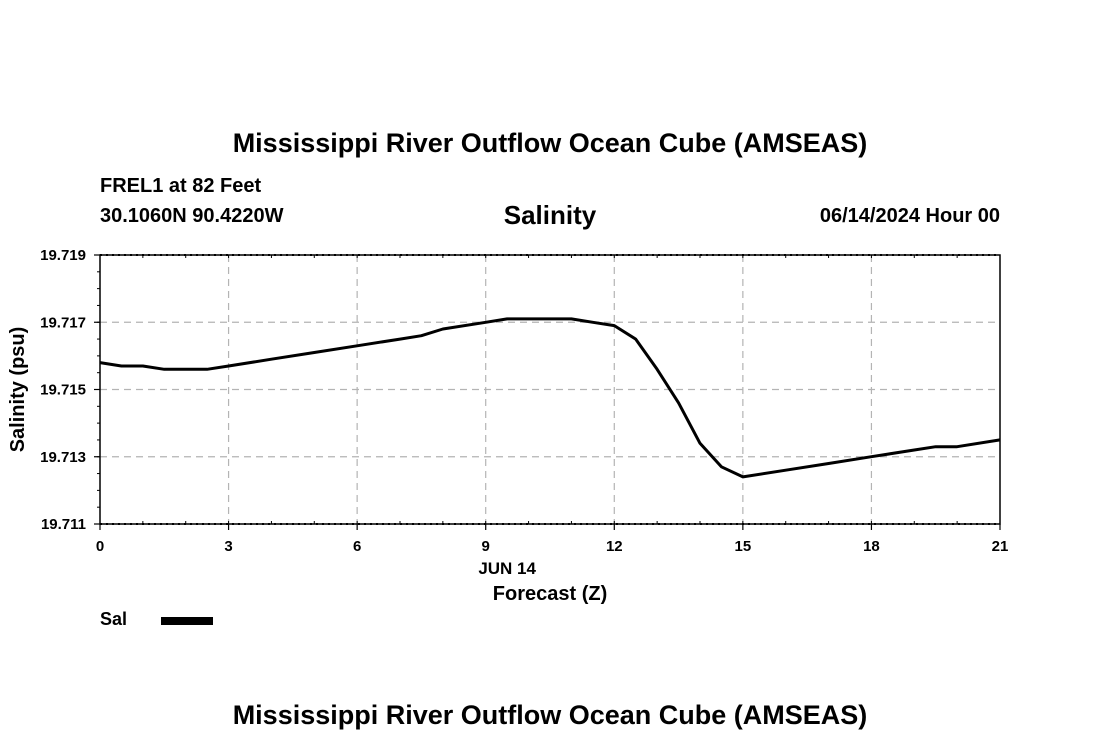 Image resolution: width=1100 pixels, height=750 pixels. I want to click on x-tick-label: 15, so click(743, 546).